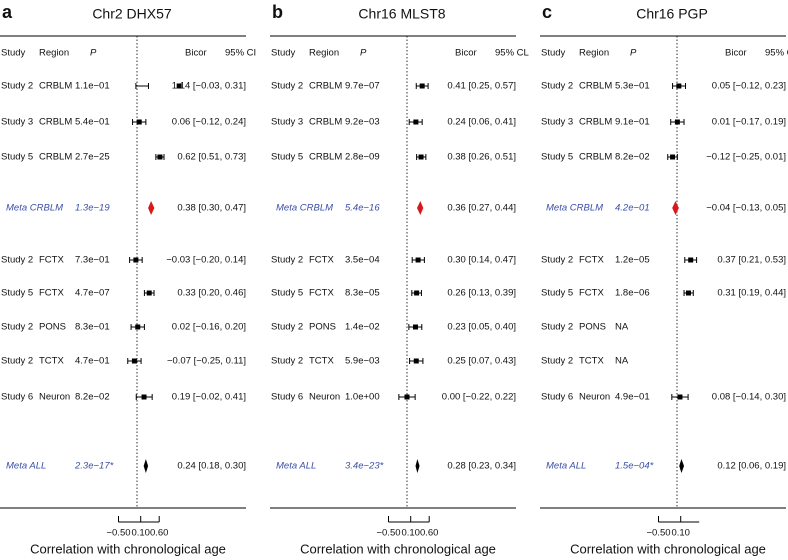 This screenshot has width=788, height=560. Describe the element at coordinates (92, 122) in the screenshot. I see `p-value: 5.4e−01` at that location.